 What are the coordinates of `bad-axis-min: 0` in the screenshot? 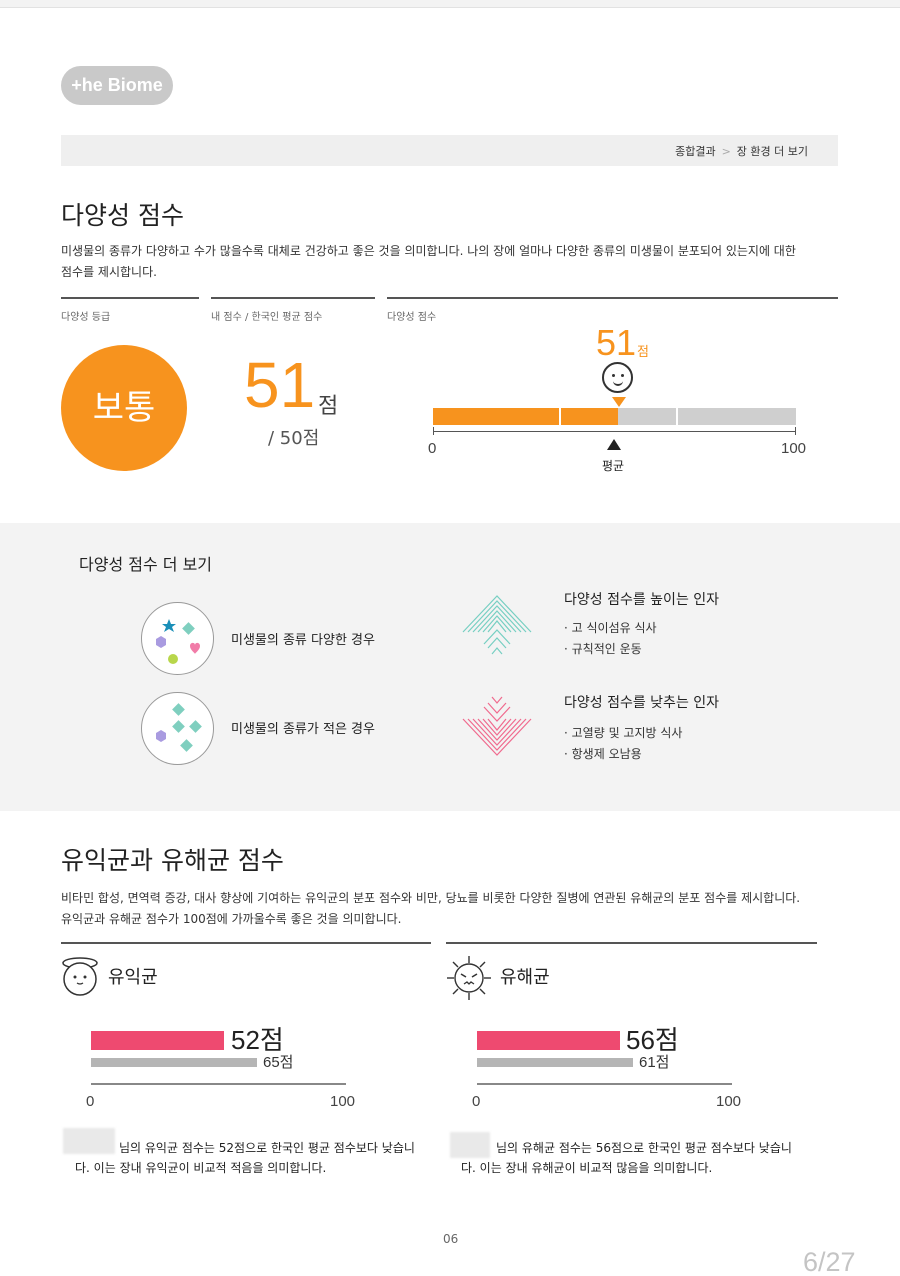 It's located at (476, 1101).